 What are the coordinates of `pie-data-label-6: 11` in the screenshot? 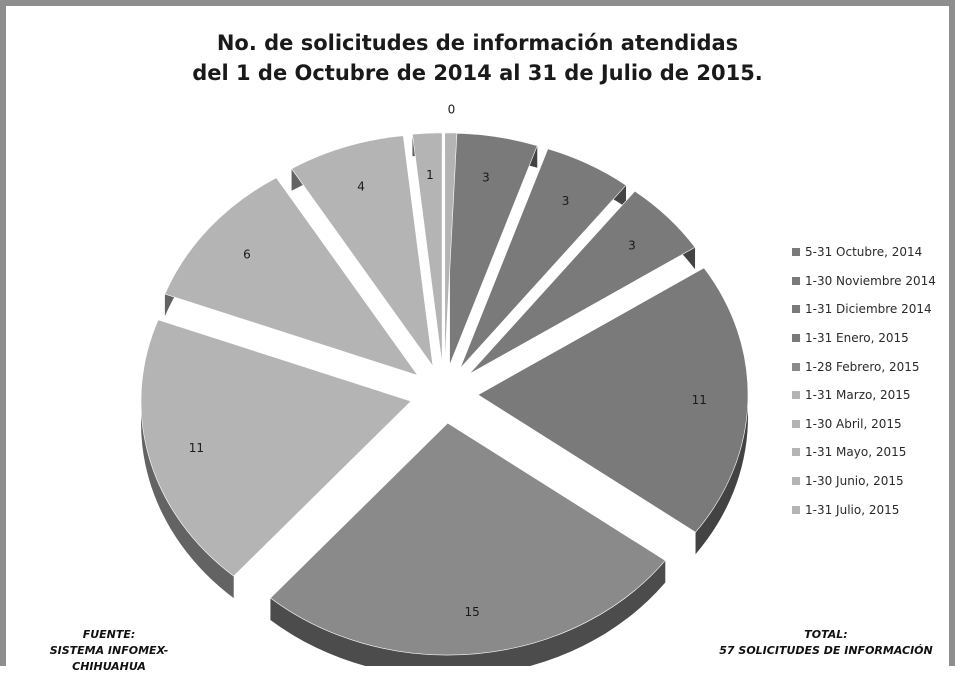 It's located at (196, 448).